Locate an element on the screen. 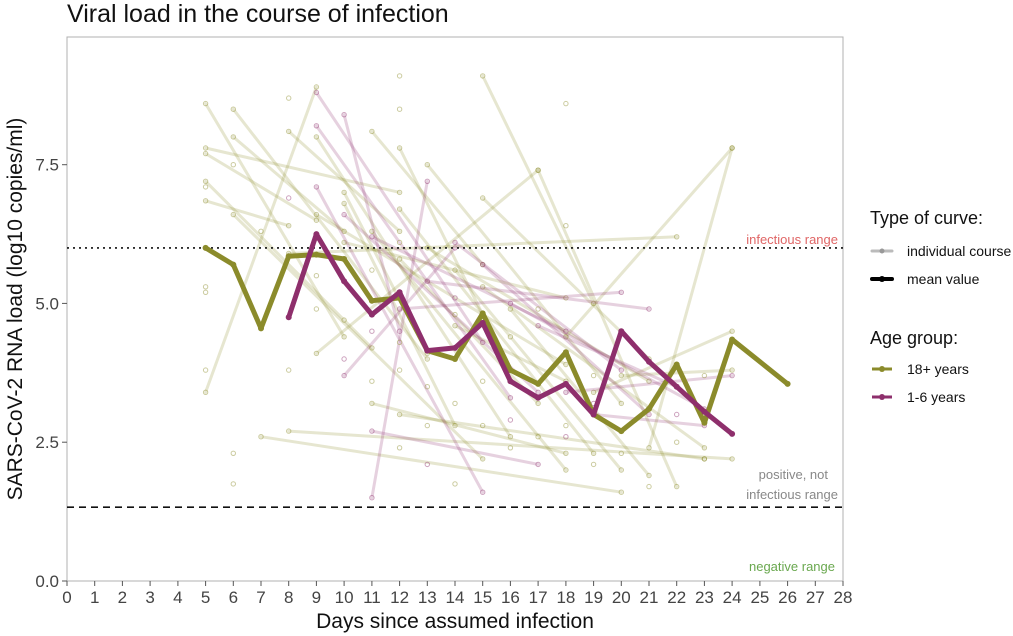 The height and width of the screenshot is (636, 1013). legend-child: 1-6 years is located at coordinates (936, 397).